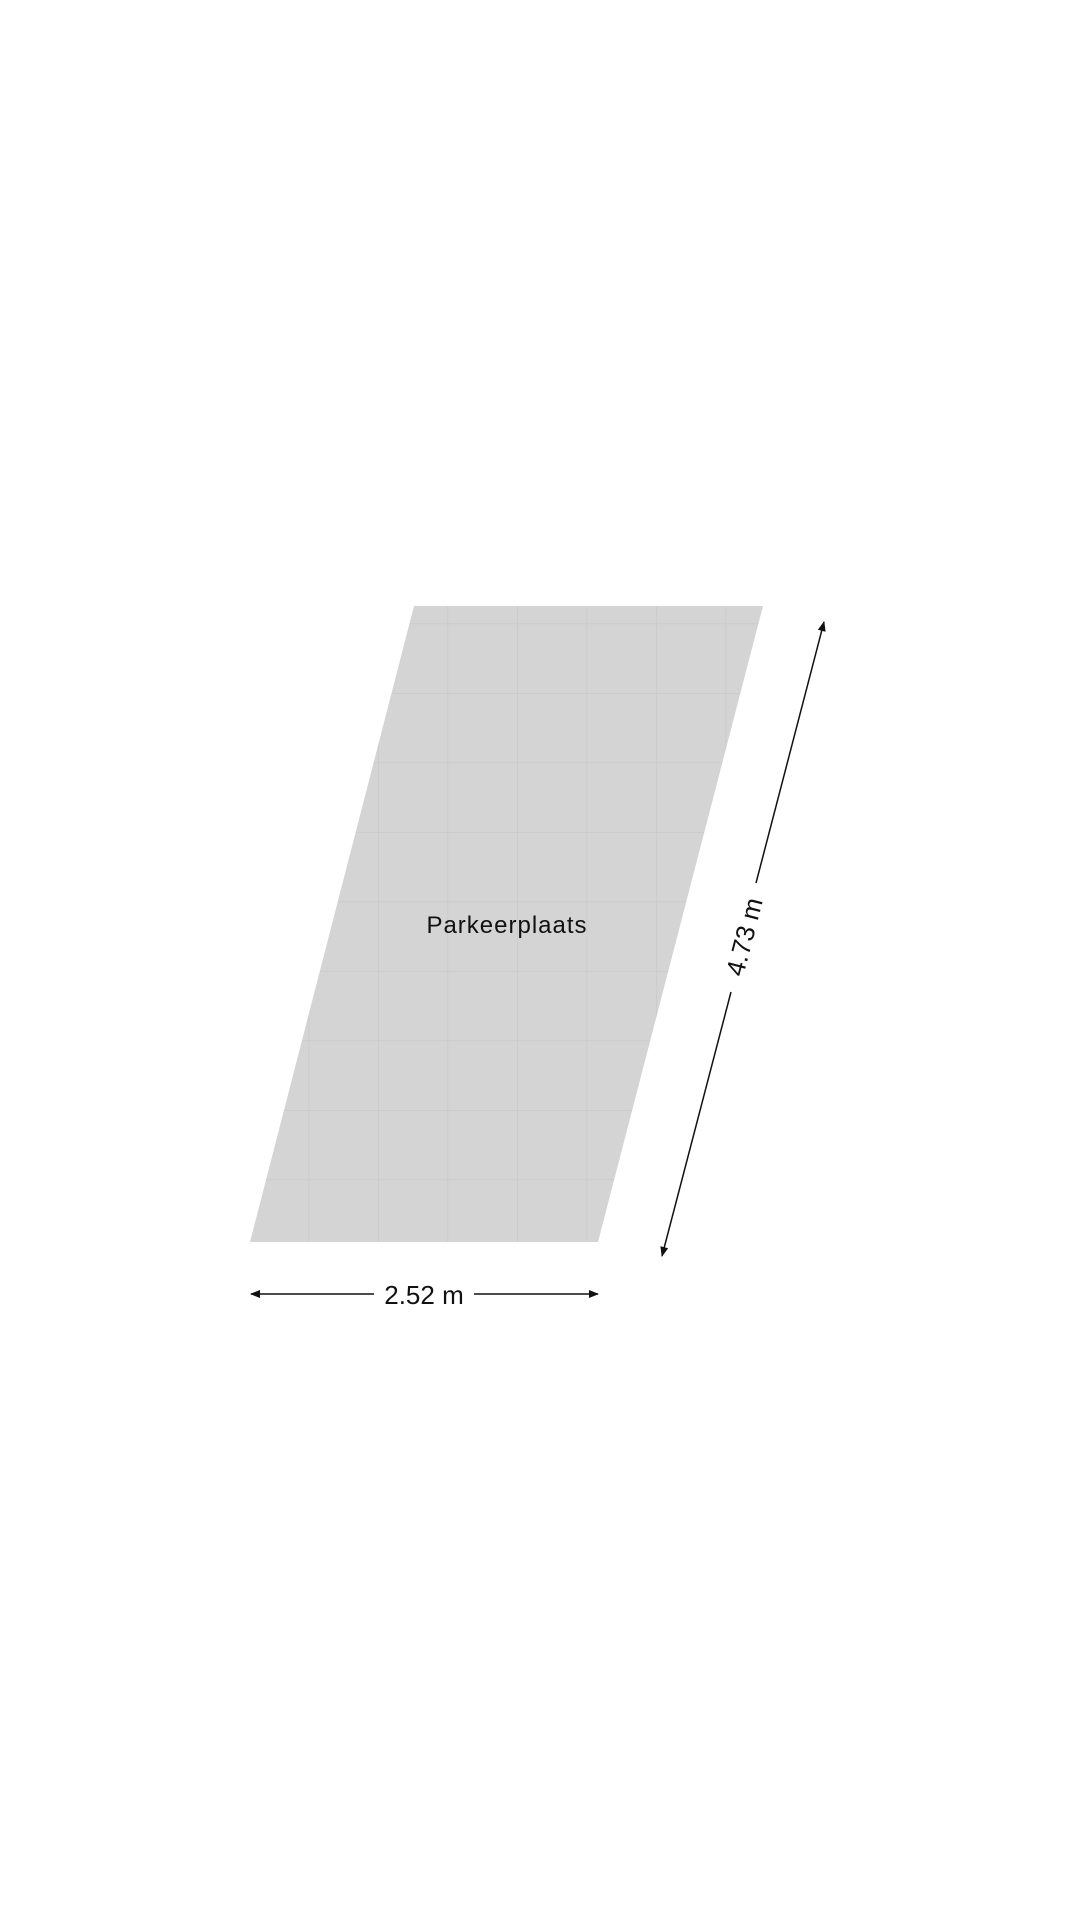 Image resolution: width=1080 pixels, height=1920 pixels. I want to click on width-label: 2.52 m, so click(424, 1295).